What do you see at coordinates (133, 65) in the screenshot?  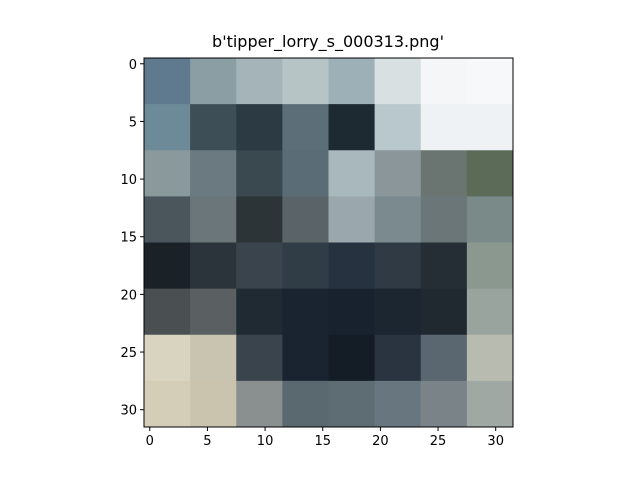 I see `y-tick-label: 0` at bounding box center [133, 65].